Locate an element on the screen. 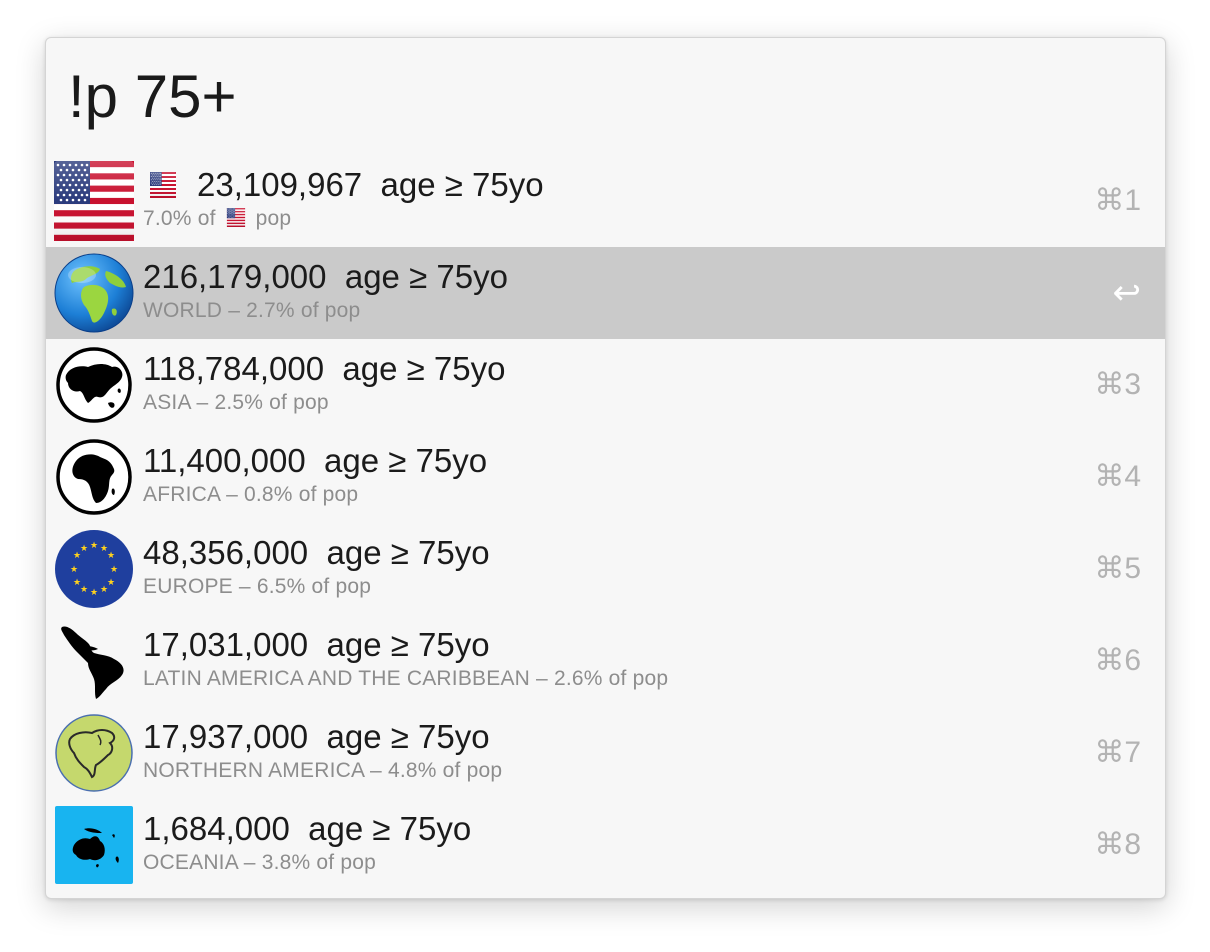 The height and width of the screenshot is (952, 1210). latin-america-map-icon is located at coordinates (94, 661).